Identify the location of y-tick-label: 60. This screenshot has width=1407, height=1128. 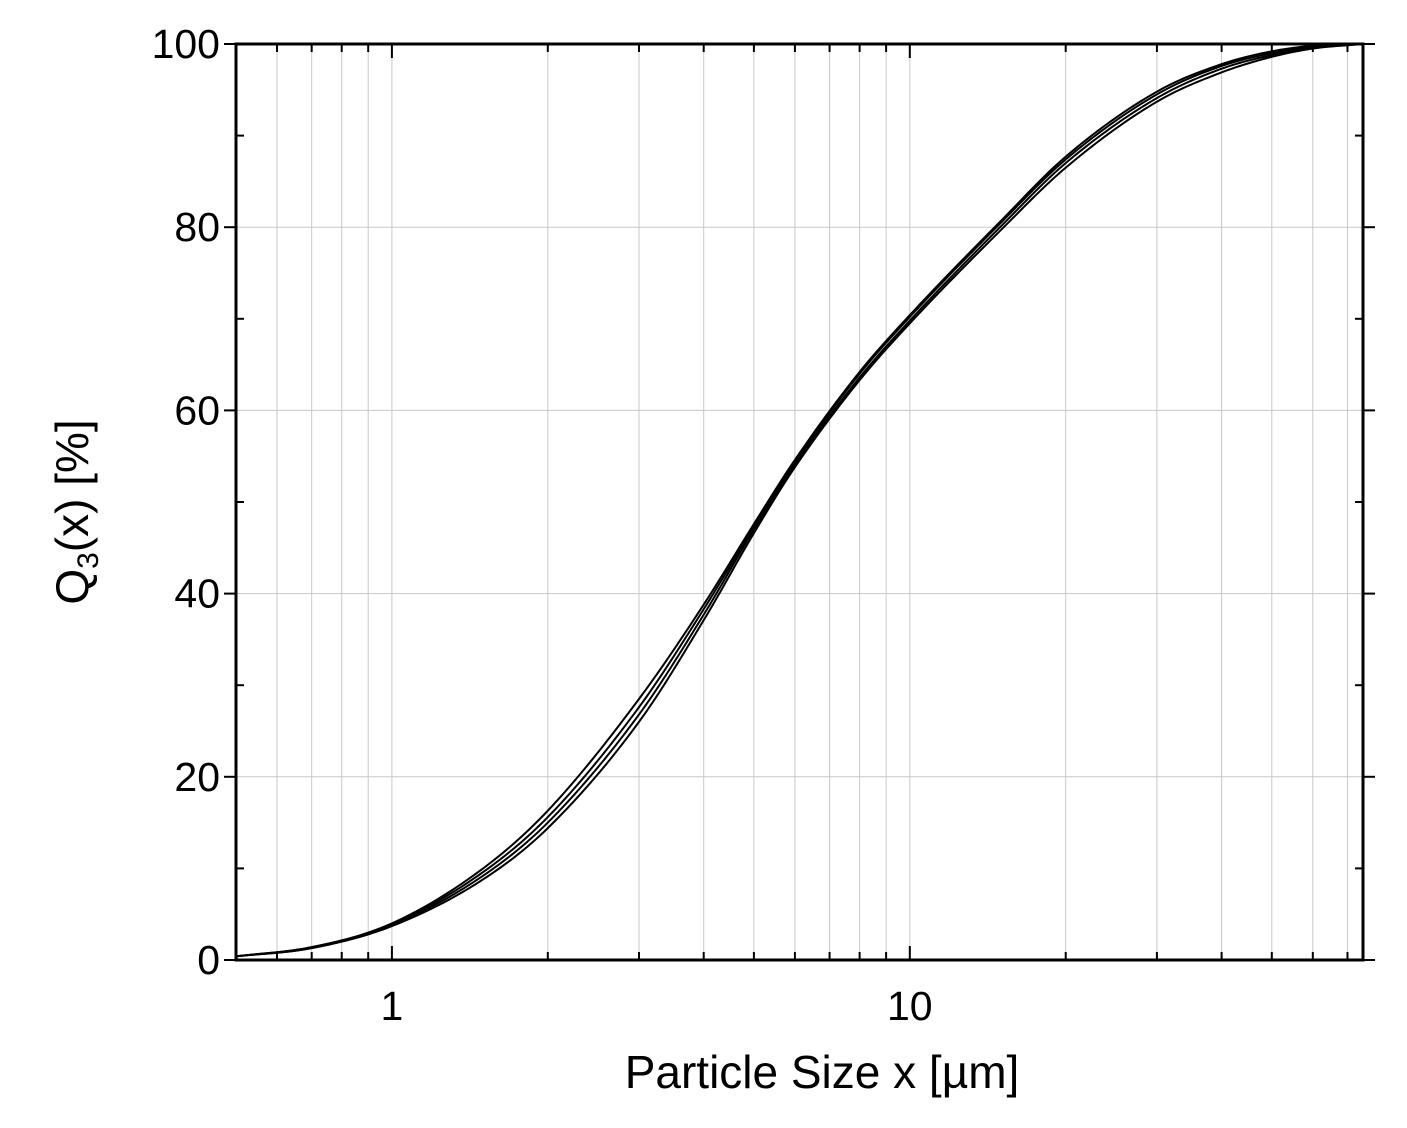
(197, 410).